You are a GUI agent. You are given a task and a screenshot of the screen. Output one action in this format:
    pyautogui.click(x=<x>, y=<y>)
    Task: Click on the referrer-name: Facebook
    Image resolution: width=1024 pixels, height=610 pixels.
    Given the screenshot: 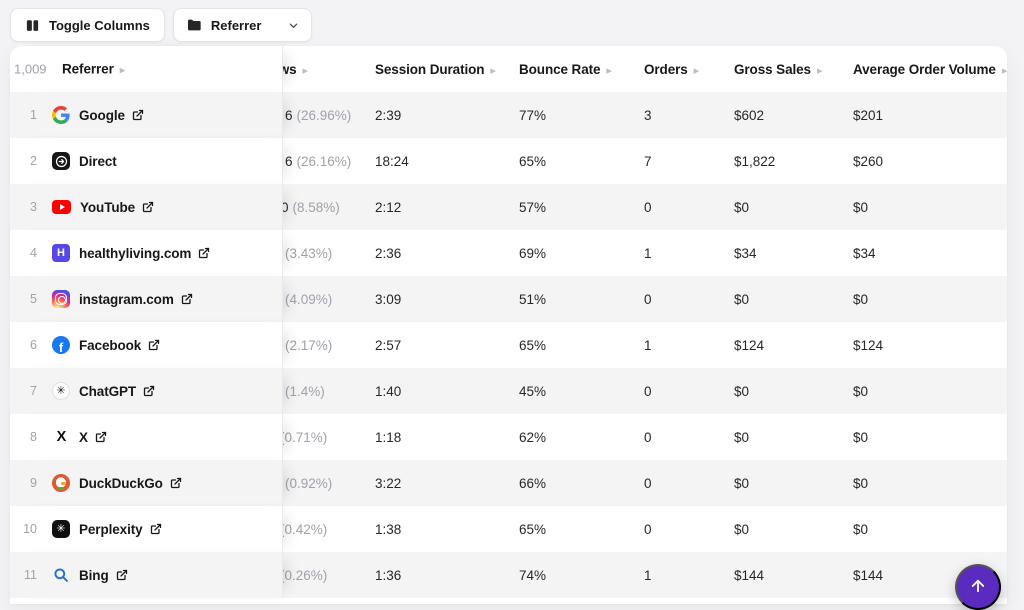 What is the action you would take?
    pyautogui.click(x=110, y=345)
    